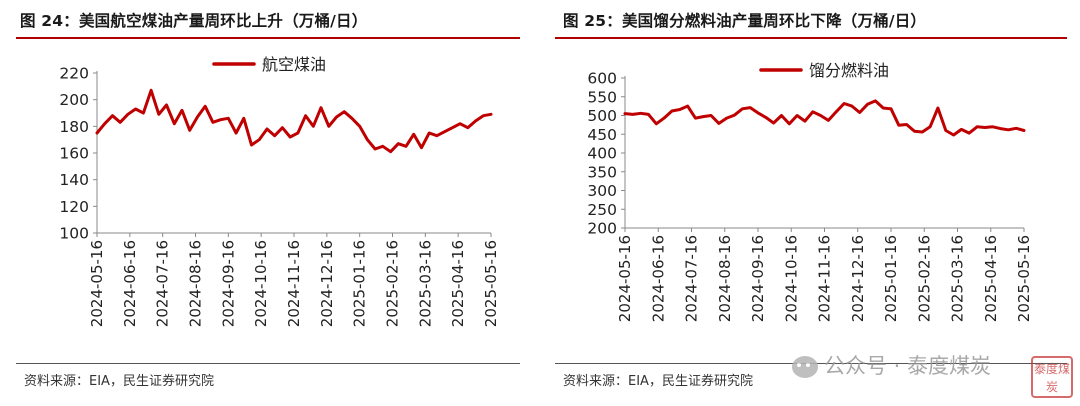 This screenshot has width=1080, height=406. I want to click on left-x-tick-label: 2024-12-16, so click(327, 283).